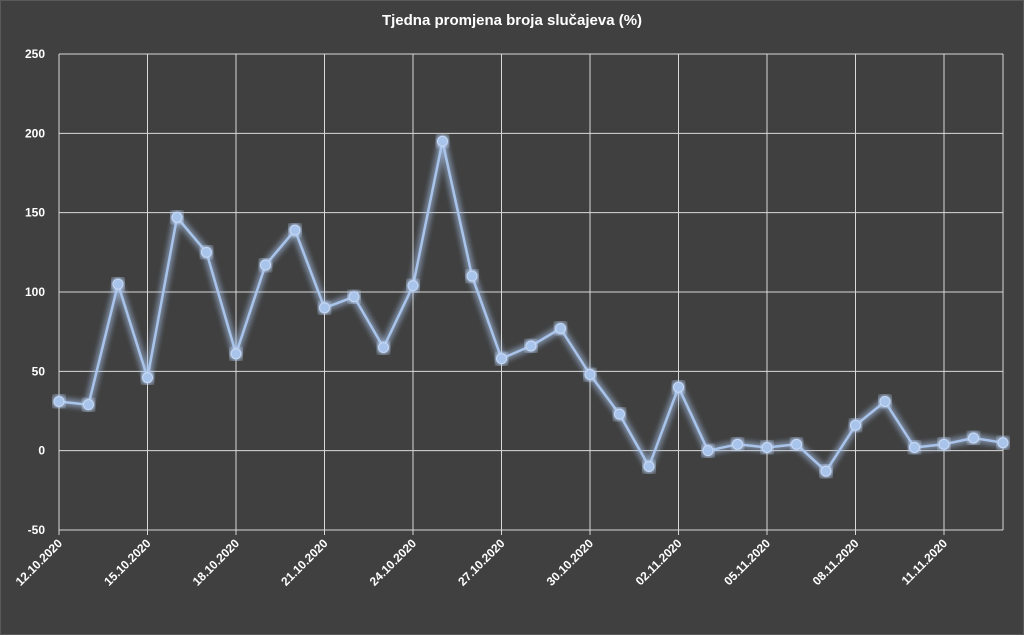 The image size is (1024, 635). What do you see at coordinates (35, 213) in the screenshot?
I see `y-tick-label: 150` at bounding box center [35, 213].